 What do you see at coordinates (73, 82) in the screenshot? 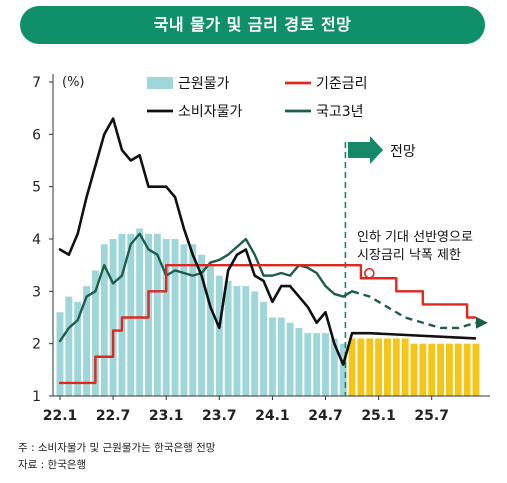
I see `y-unit-label: (%)` at bounding box center [73, 82].